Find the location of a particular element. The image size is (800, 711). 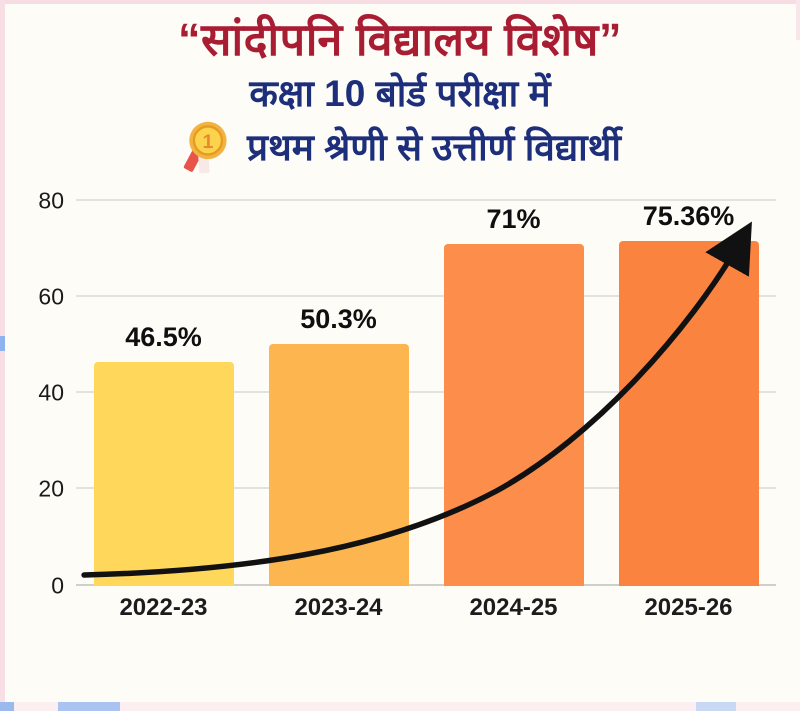

x-axis: 2022-23 2023-24 2024-25 2025-26 is located at coordinates (426, 608).